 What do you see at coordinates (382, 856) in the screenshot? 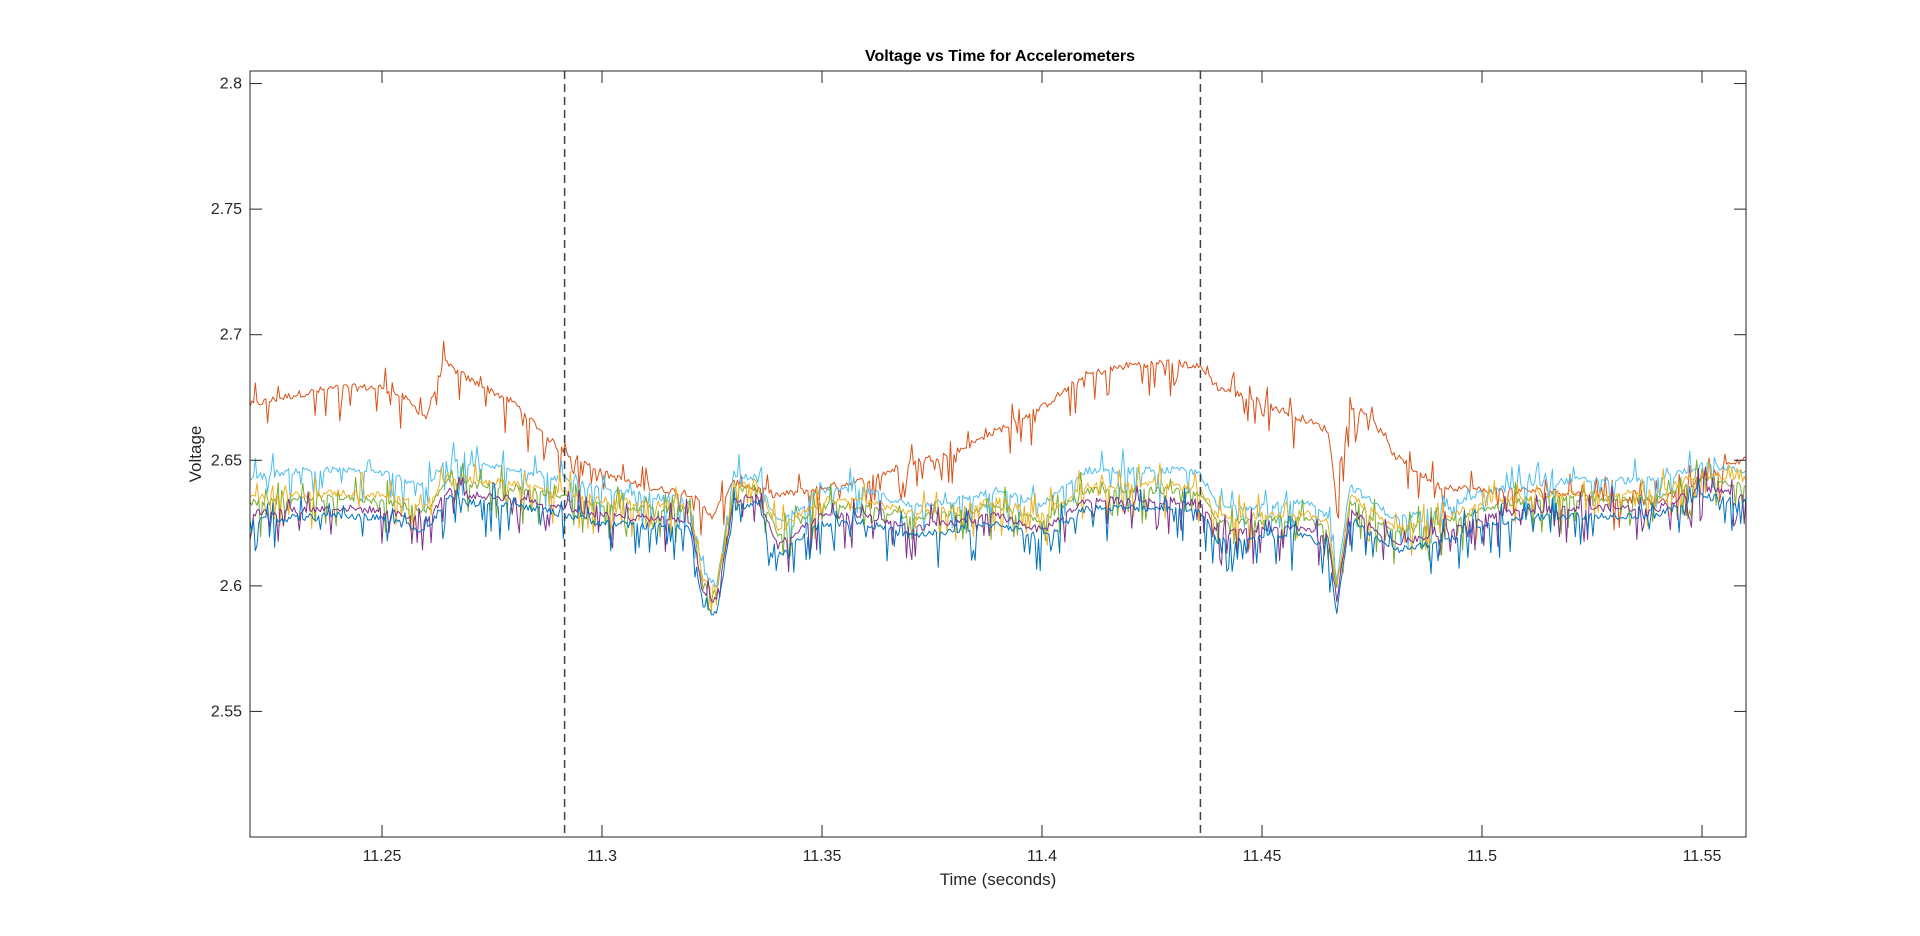
I see `x-tick-label: 11.25` at bounding box center [382, 856].